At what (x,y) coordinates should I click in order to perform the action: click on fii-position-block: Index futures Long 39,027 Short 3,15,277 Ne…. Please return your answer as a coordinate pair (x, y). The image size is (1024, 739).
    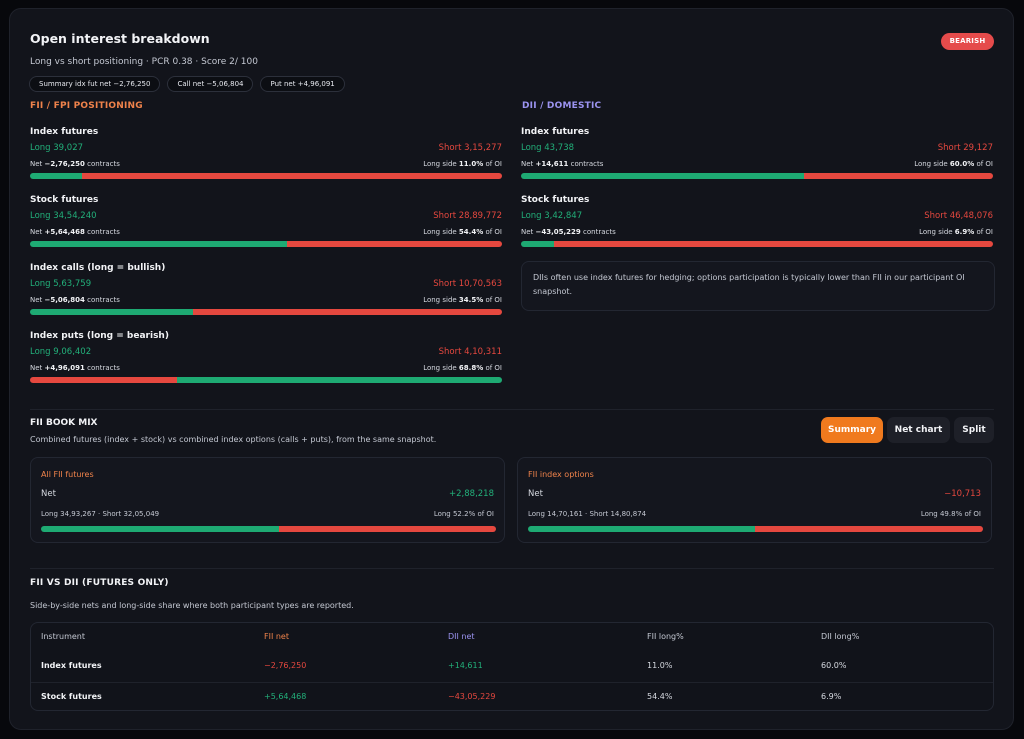
    Looking at the image, I should click on (266, 159).